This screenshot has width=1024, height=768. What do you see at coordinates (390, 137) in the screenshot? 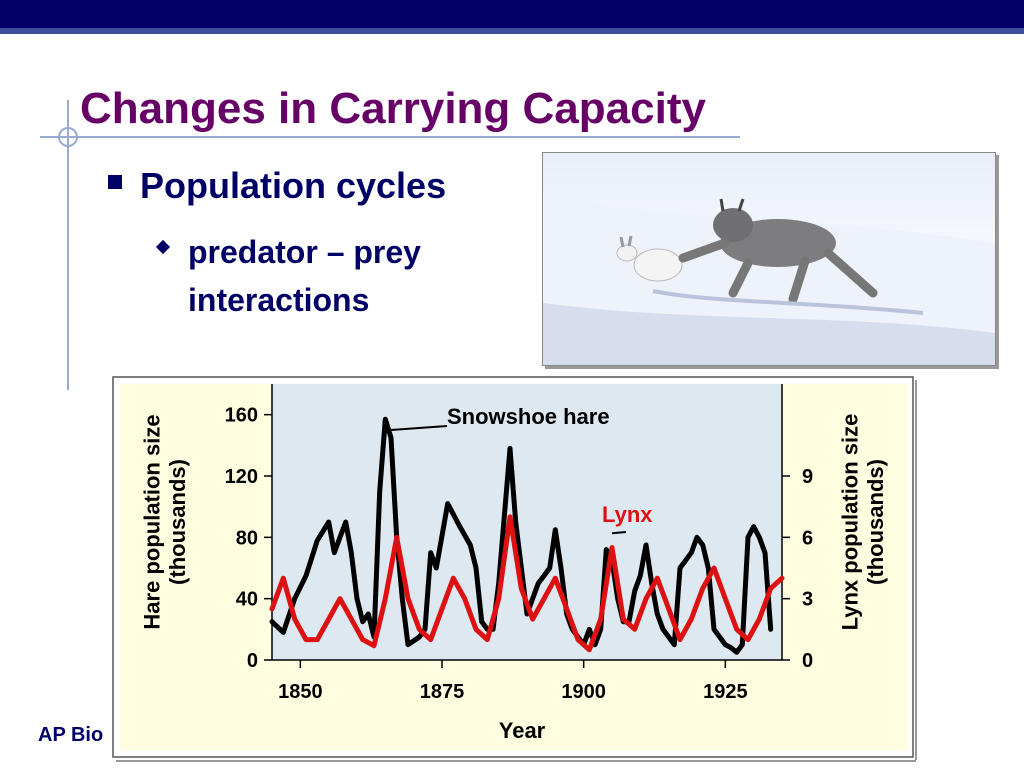
I see `decor-horizontal-line` at bounding box center [390, 137].